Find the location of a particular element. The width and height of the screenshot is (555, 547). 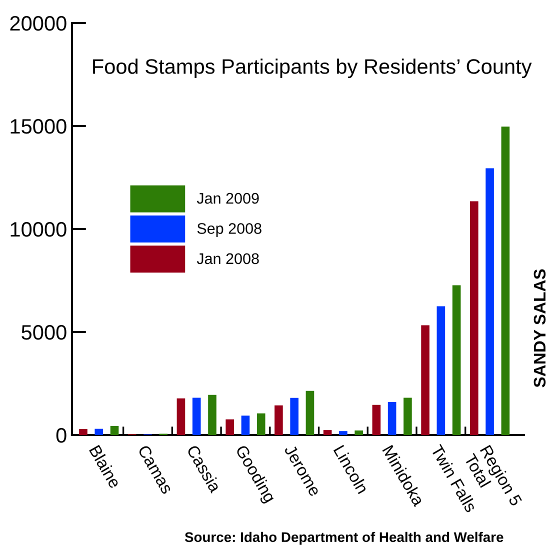

y-tick-label: 15000 is located at coordinates (38, 126).